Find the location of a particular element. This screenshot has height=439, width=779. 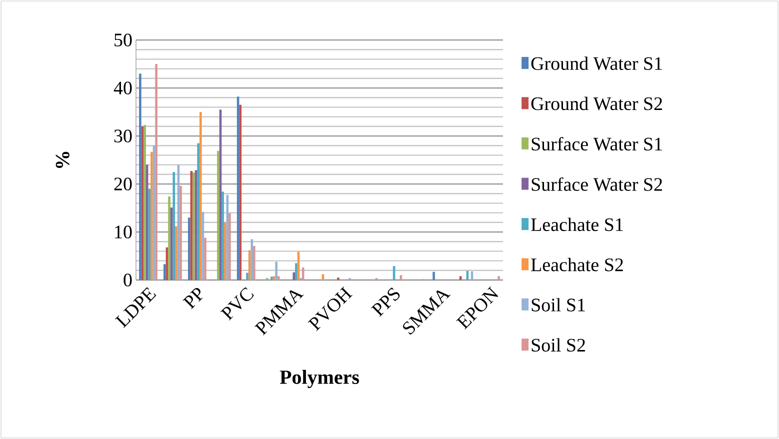

legend-label: Soil S1 is located at coordinates (558, 305).